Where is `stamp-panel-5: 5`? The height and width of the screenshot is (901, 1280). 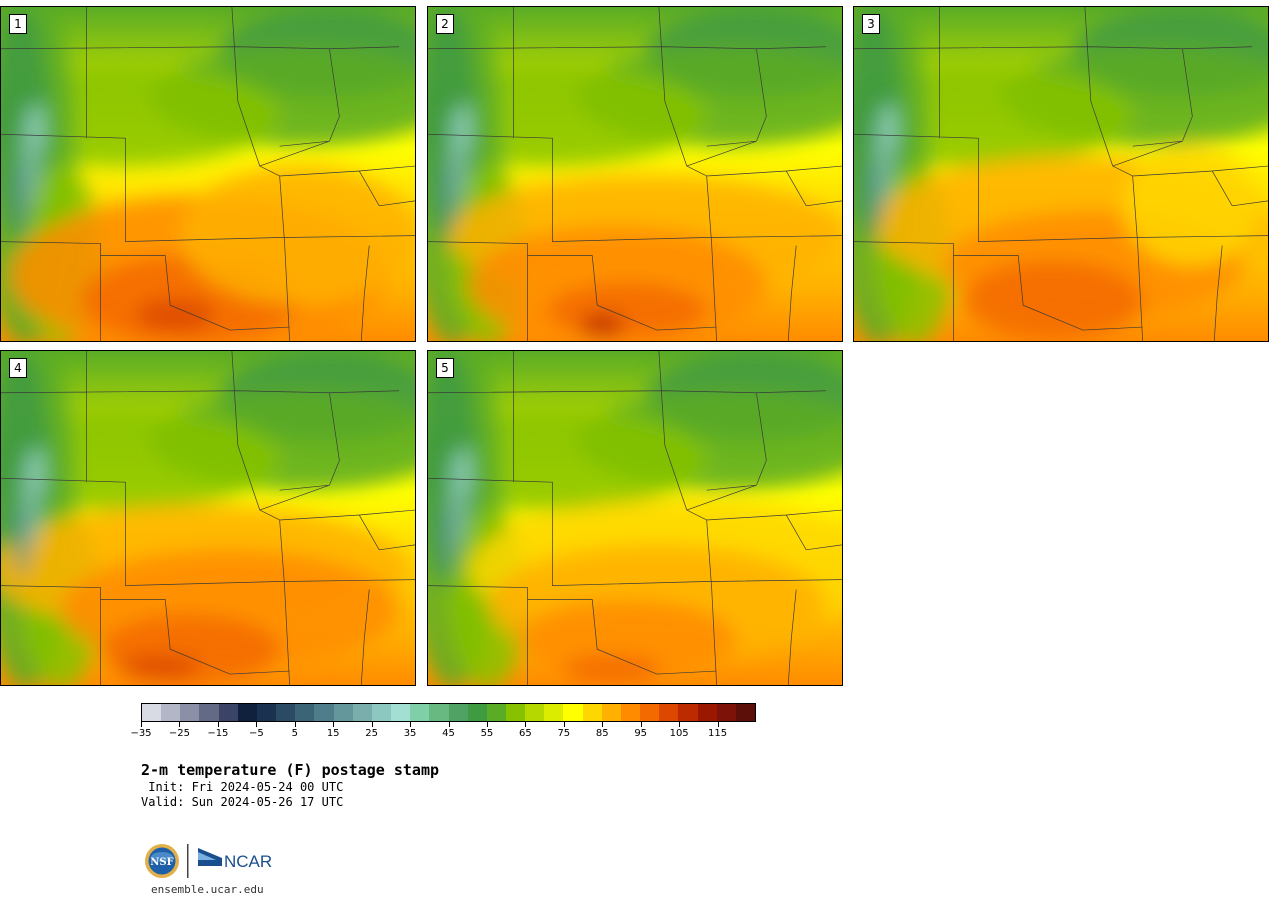 stamp-panel-5: 5 is located at coordinates (635, 518).